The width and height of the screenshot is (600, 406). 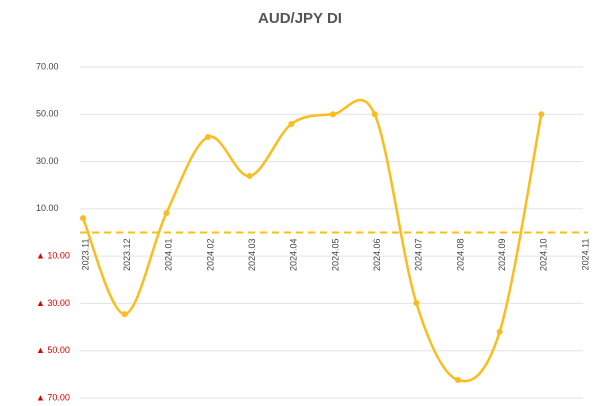 What do you see at coordinates (210, 255) in the screenshot?
I see `x-tick-label: 2024.02` at bounding box center [210, 255].